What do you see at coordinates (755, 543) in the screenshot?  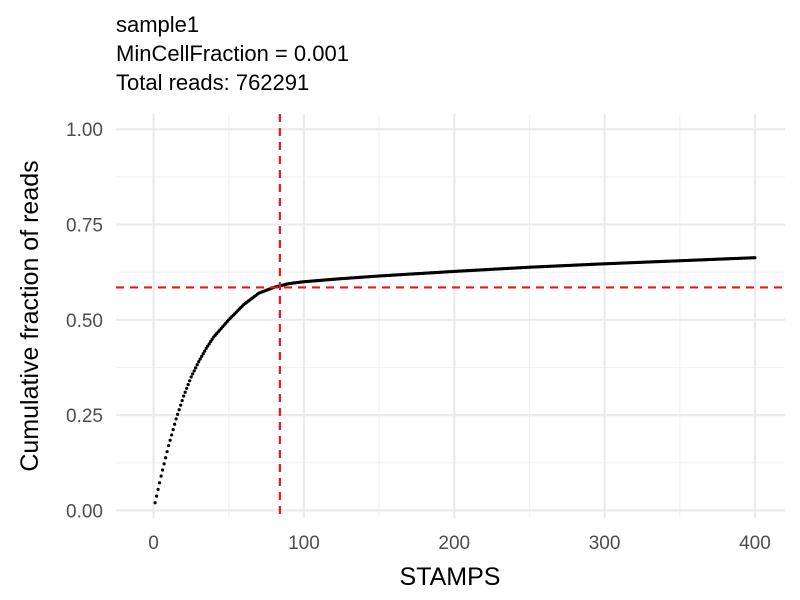 I see `x-tick-label: 400` at bounding box center [755, 543].